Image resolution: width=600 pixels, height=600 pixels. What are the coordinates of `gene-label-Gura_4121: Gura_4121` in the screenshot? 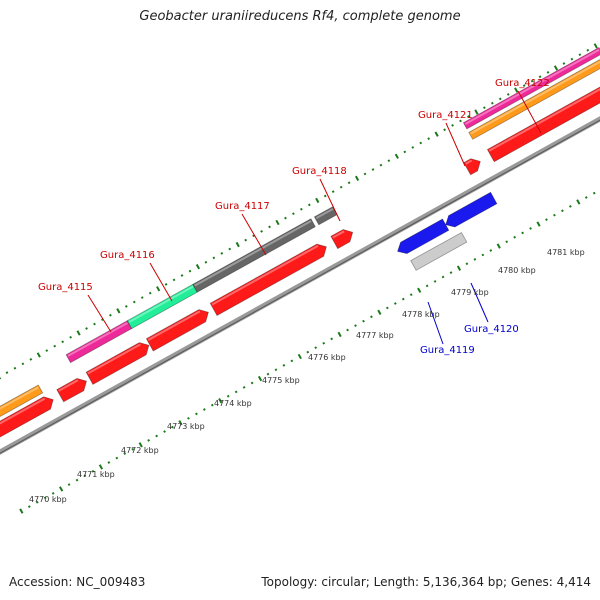 It's located at (445, 115).